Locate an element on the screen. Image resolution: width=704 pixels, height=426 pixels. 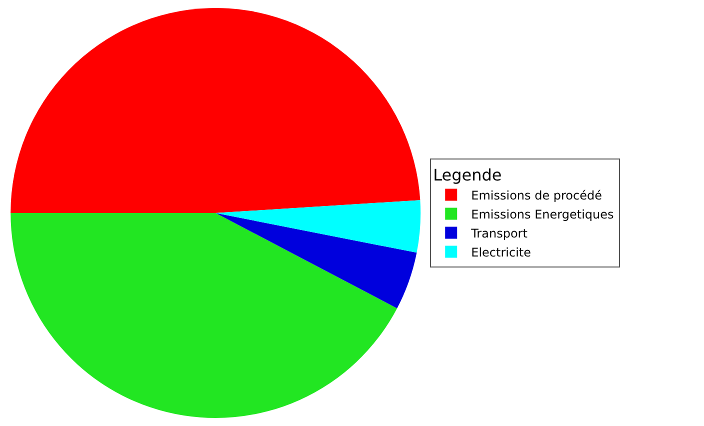
legend-label: Emissions Energetiques is located at coordinates (542, 214).